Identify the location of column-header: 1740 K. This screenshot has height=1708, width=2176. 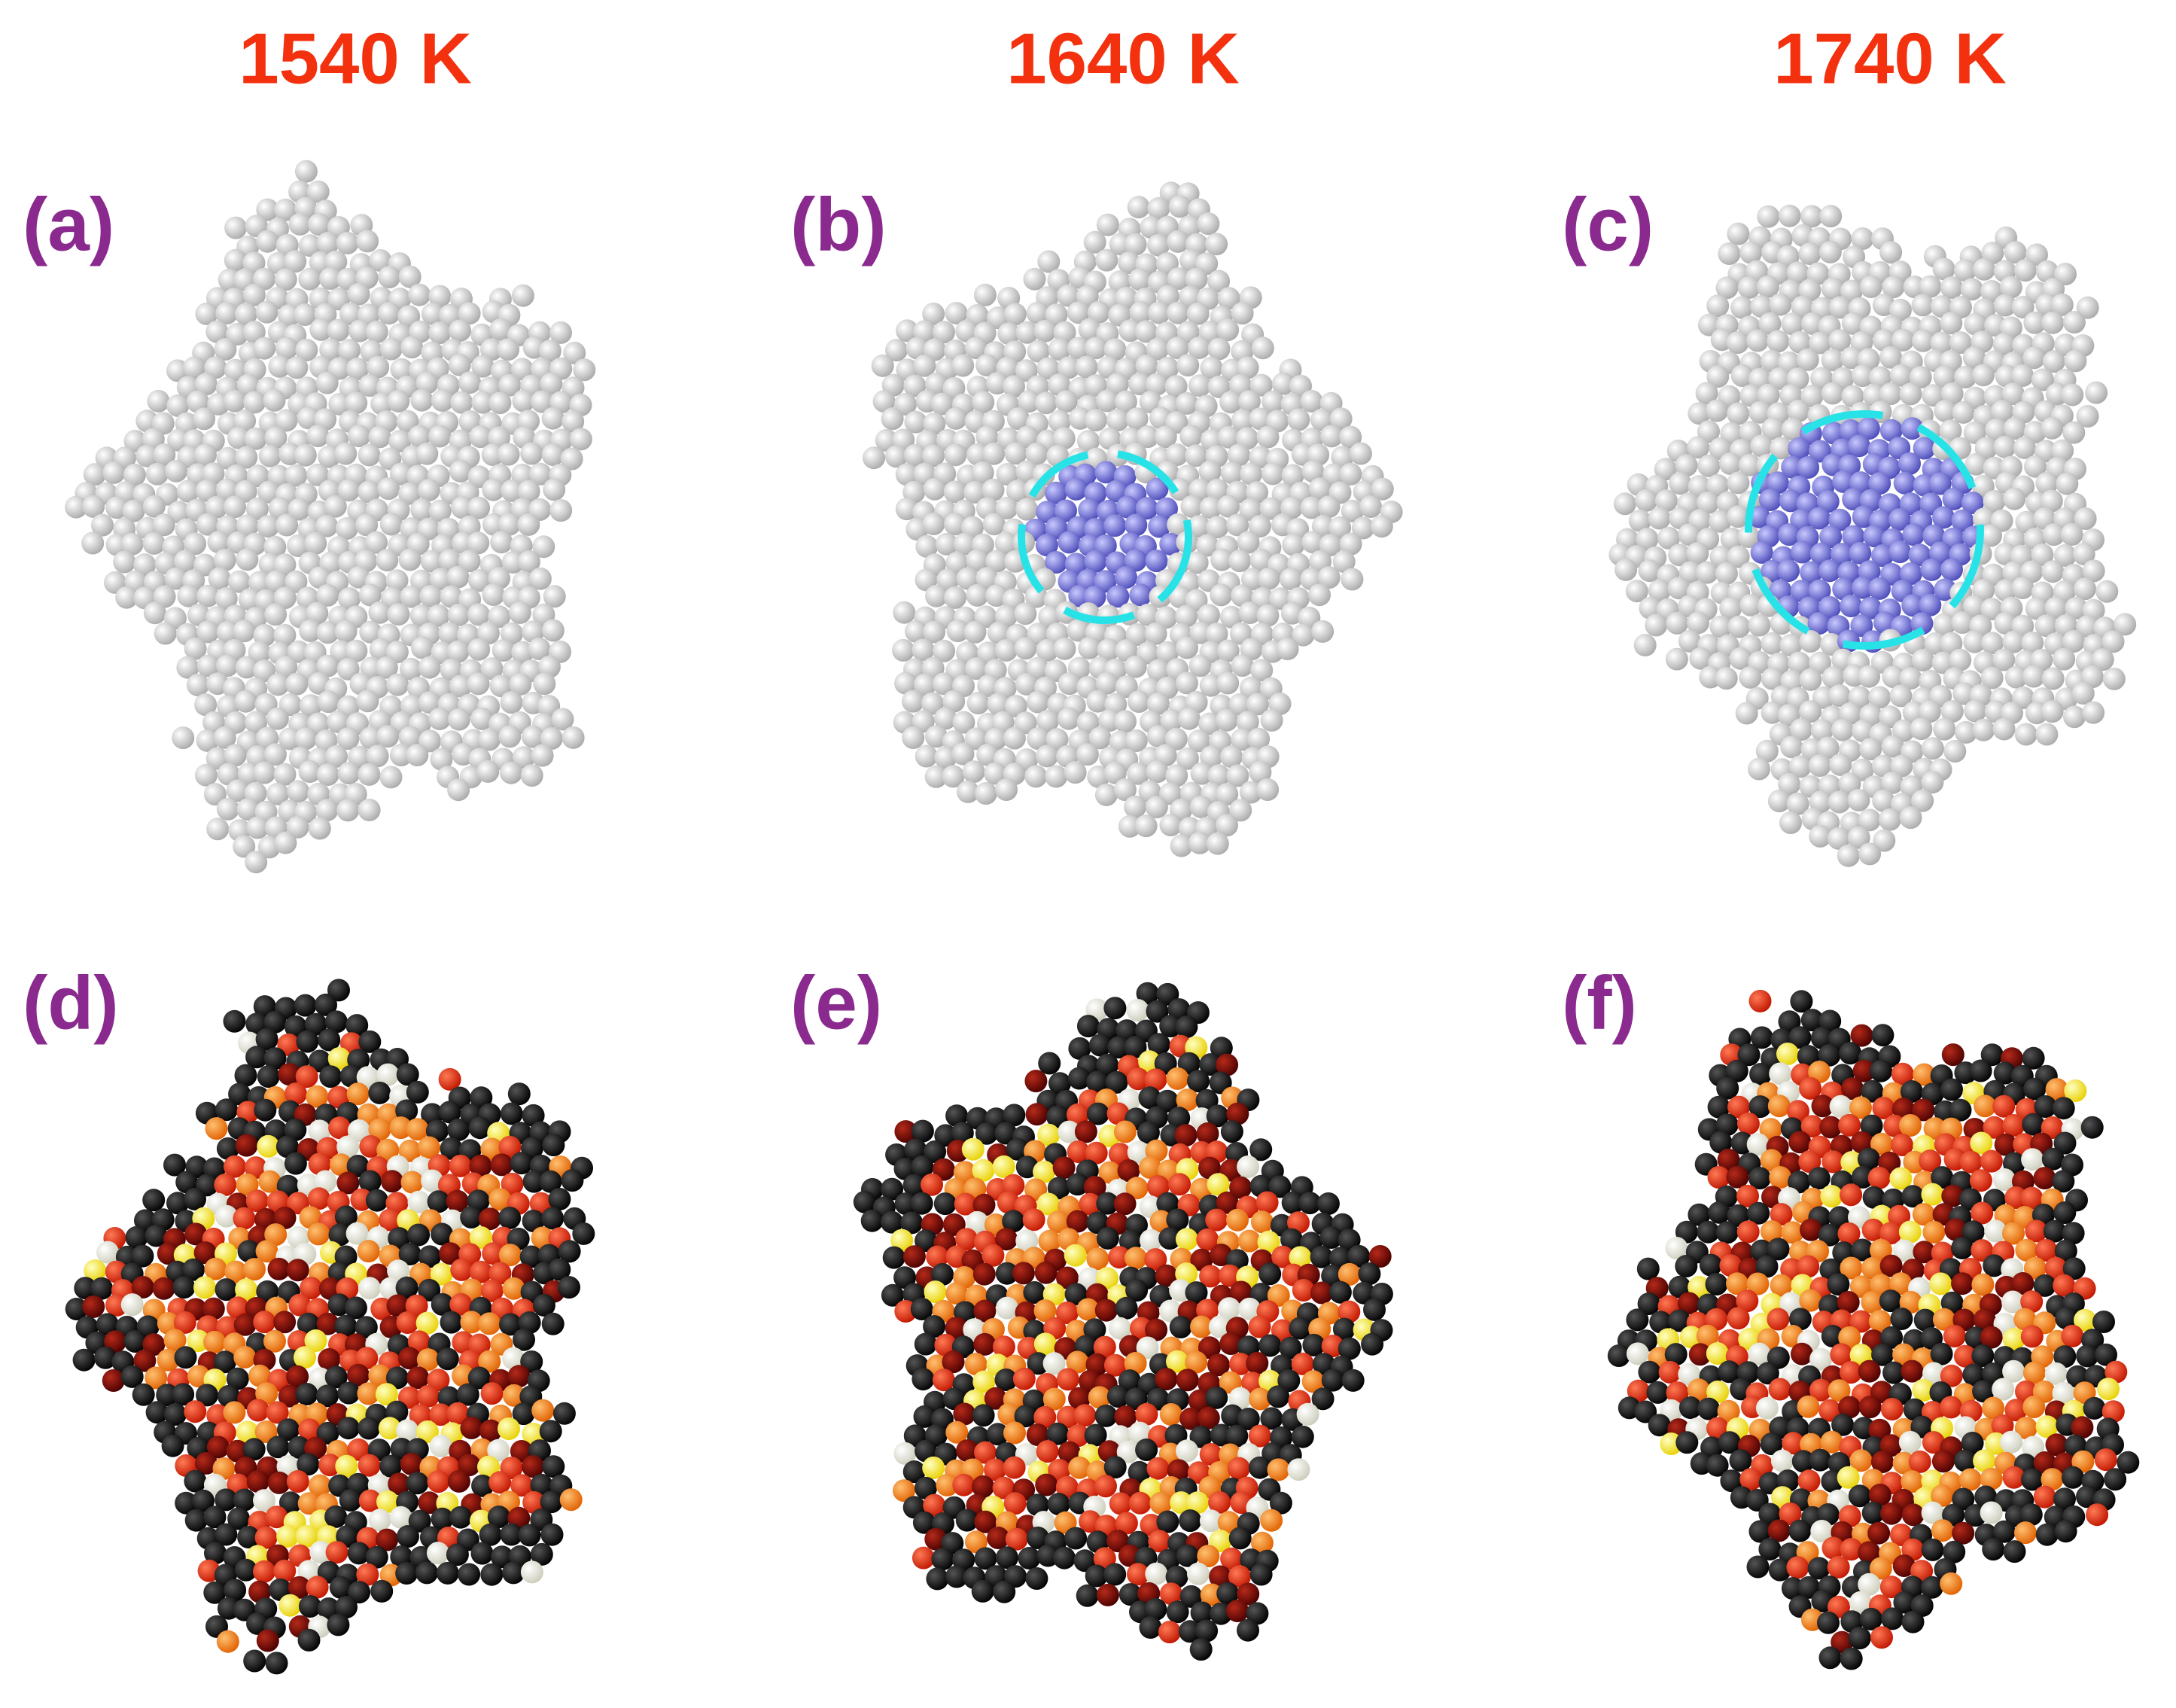
(1890, 58).